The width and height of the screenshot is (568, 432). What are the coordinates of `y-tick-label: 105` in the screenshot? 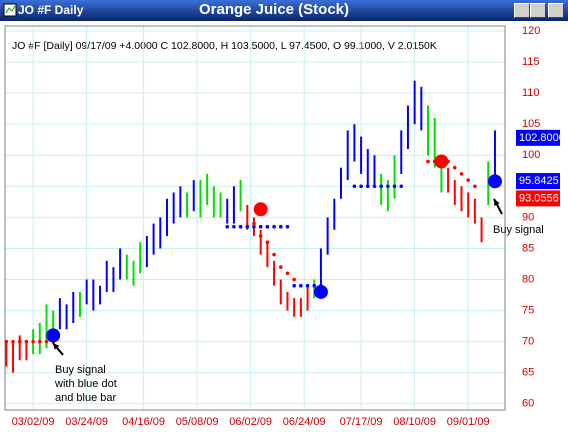 It's located at (531, 124).